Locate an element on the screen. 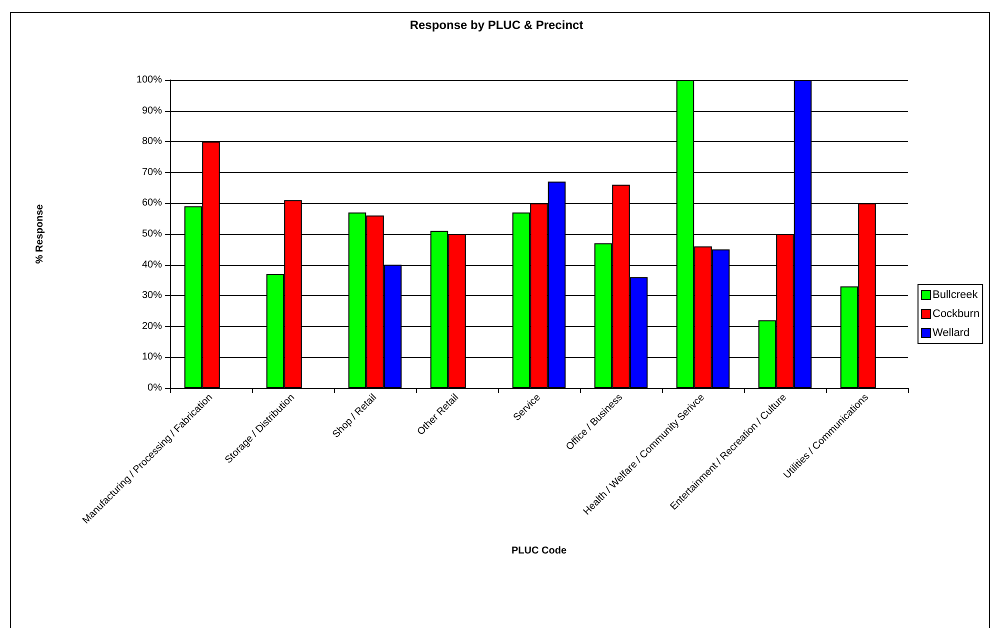 The image size is (993, 628). y-tick-label: 90% is located at coordinates (152, 110).